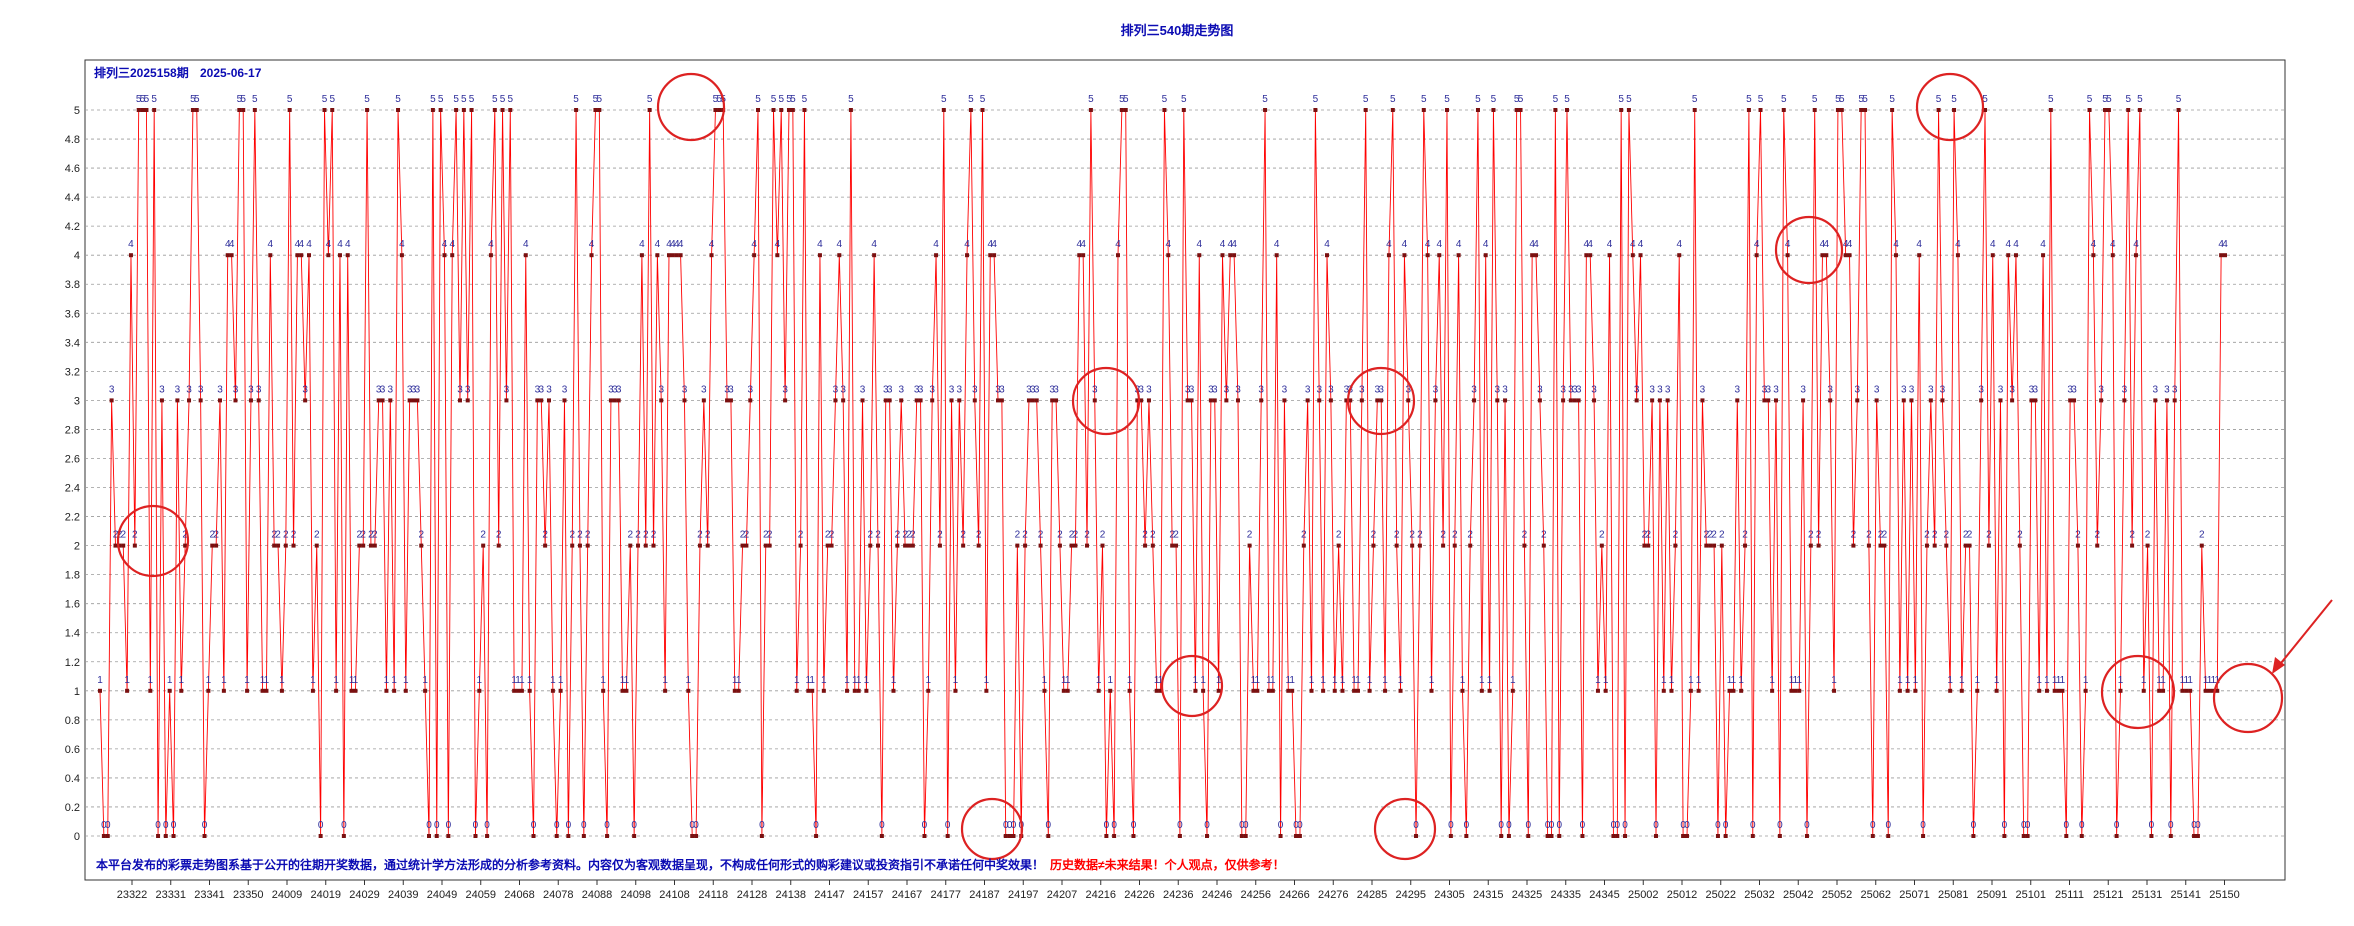 This screenshot has height=926, width=2354. I want to click on x-tick-label: 24226, so click(1139, 895).